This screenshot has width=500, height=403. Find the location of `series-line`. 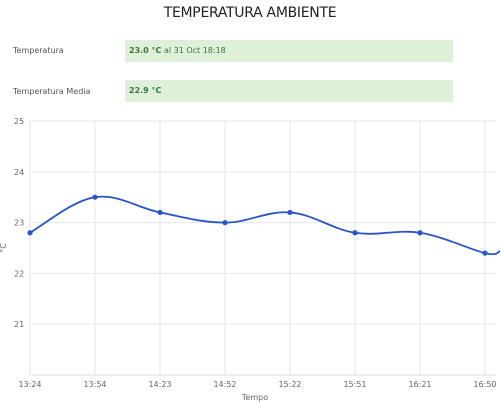

series-line is located at coordinates (264, 225).